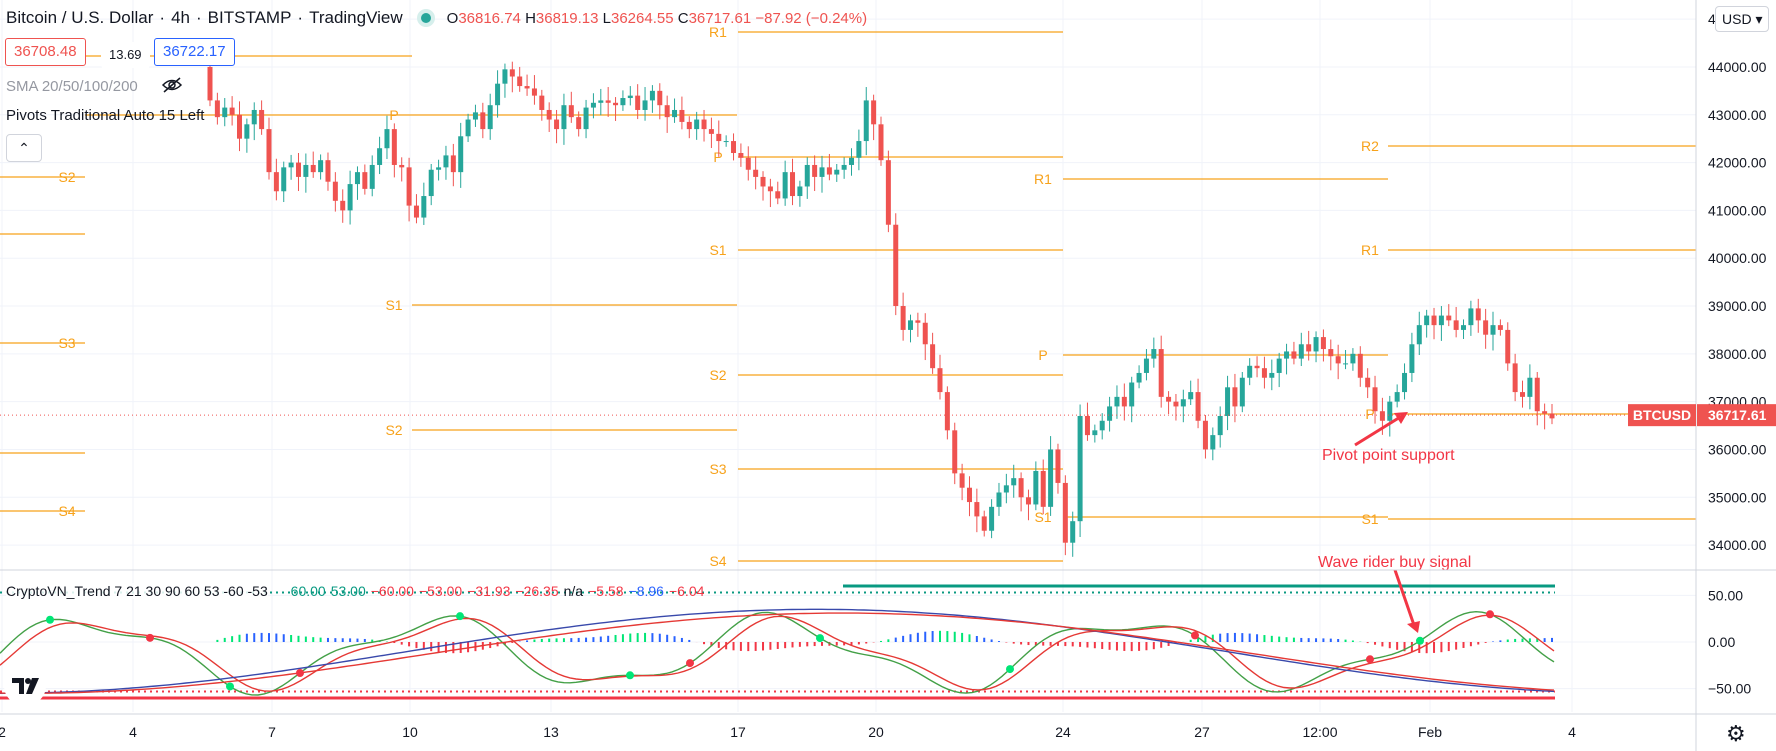 Image resolution: width=1776 pixels, height=751 pixels. Describe the element at coordinates (72, 86) in the screenshot. I see `sma-indicator-label: SMA 20/50/100/200` at that location.